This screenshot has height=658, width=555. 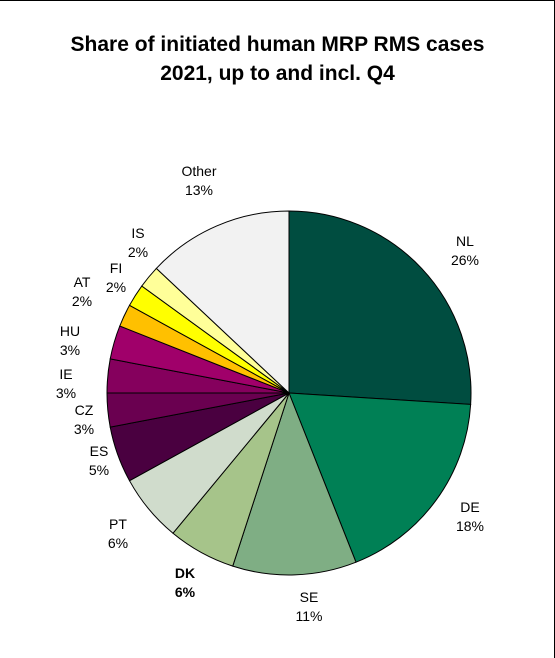 What do you see at coordinates (277, 73) in the screenshot?
I see `chart-title-line-2: 2021, up to and incl. Q4` at bounding box center [277, 73].